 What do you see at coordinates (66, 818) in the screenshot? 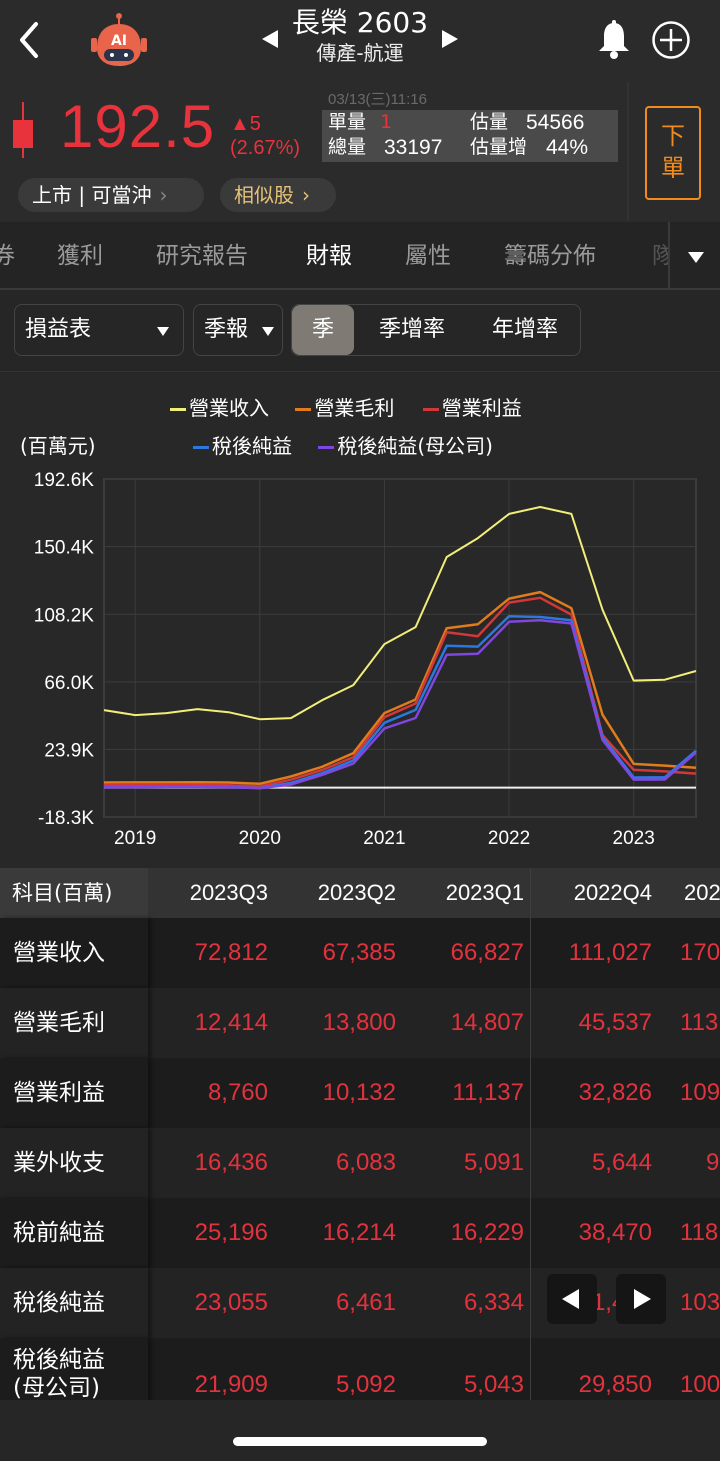
I see `y-tick-label: -18.3K` at bounding box center [66, 818].